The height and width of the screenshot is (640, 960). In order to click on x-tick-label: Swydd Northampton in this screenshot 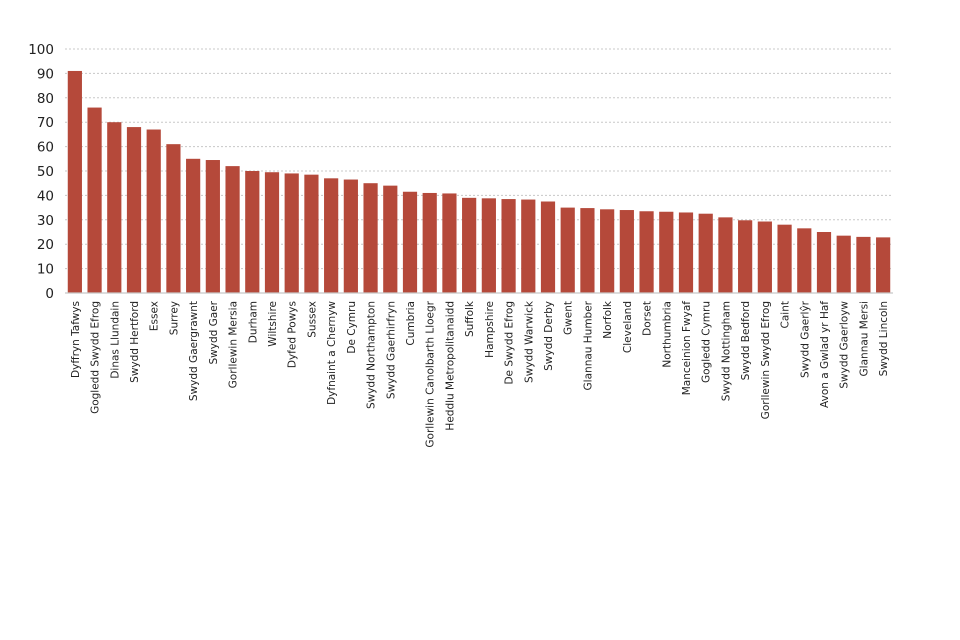, I will do `click(372, 355)`.